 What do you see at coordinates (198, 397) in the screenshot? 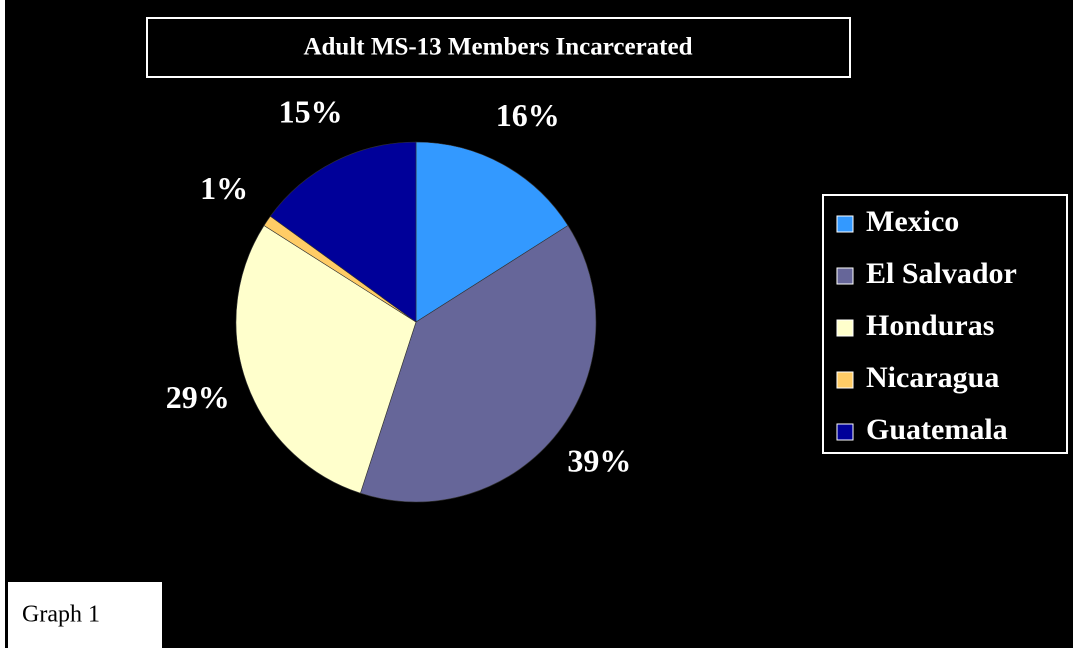
I see `data-label: 29%` at bounding box center [198, 397].